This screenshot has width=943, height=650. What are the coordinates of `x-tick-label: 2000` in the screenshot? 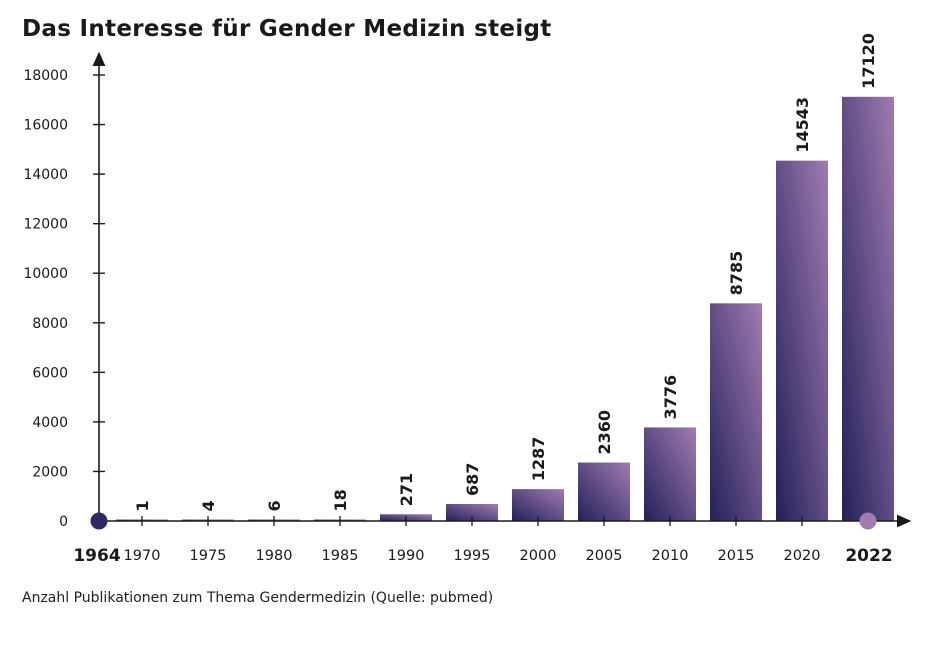 It's located at (538, 556).